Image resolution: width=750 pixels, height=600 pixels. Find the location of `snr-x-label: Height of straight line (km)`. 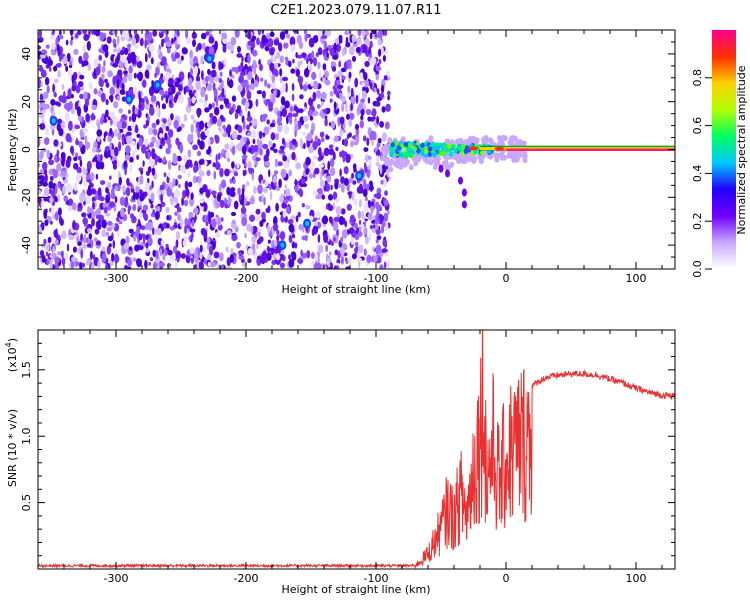

snr-x-label: Height of straight line (km) is located at coordinates (355, 589).